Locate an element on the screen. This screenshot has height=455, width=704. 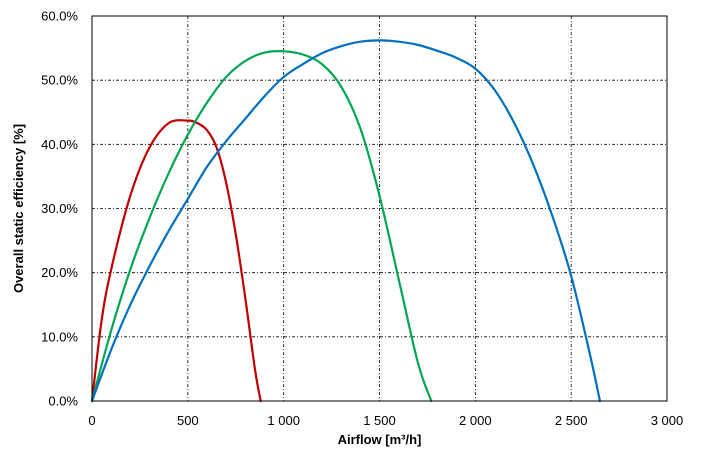
y-tick-label: 10.0% is located at coordinates (59, 336).